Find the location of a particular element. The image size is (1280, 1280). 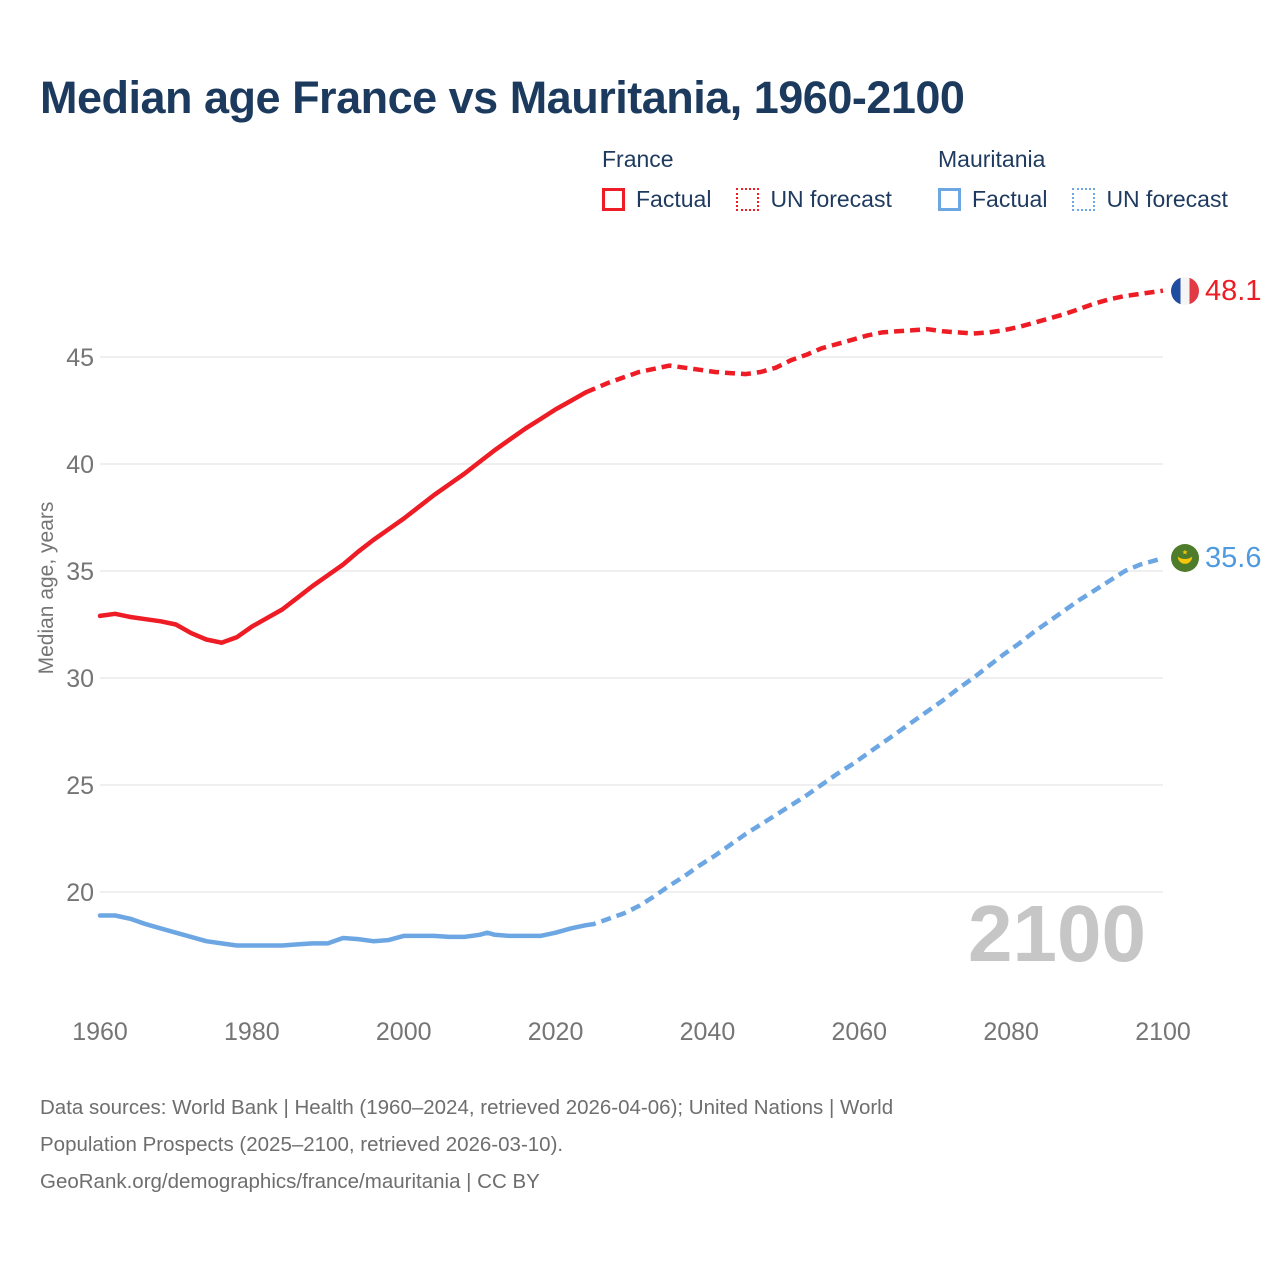

x-tick-label-2040: 2040 is located at coordinates (708, 1032).